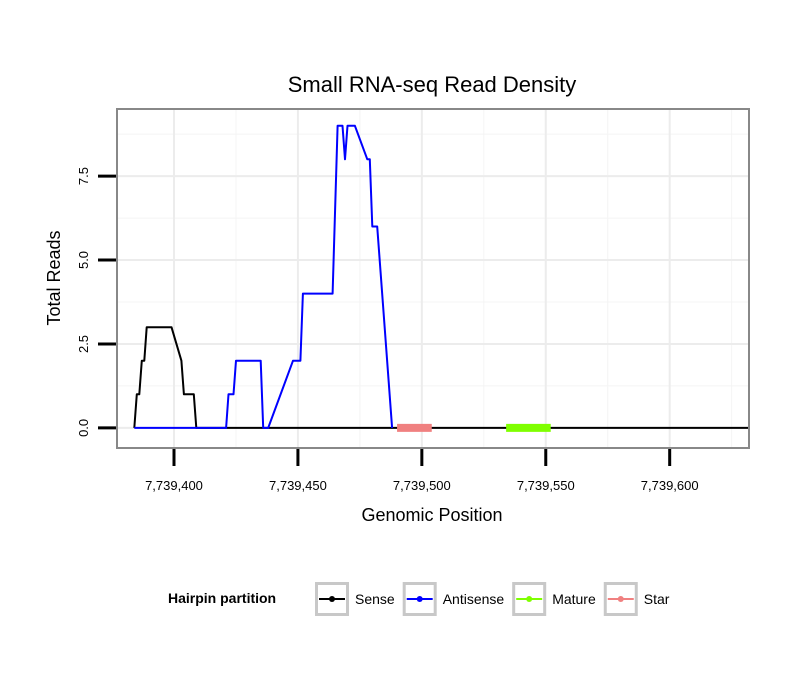 This screenshot has width=810, height=690. What do you see at coordinates (54, 277) in the screenshot?
I see `y-axis-title: Total Reads` at bounding box center [54, 277].